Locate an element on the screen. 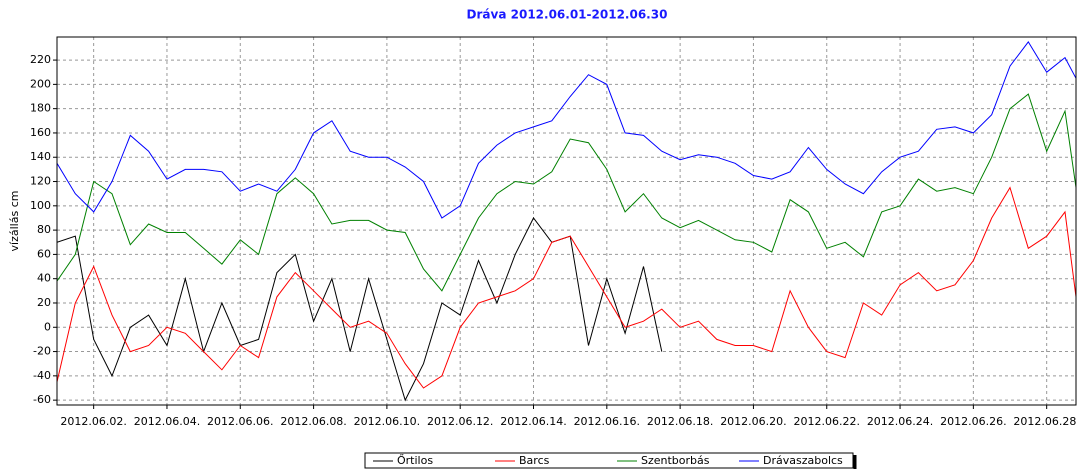 Image resolution: width=1077 pixels, height=469 pixels. legend-box is located at coordinates (609, 460).